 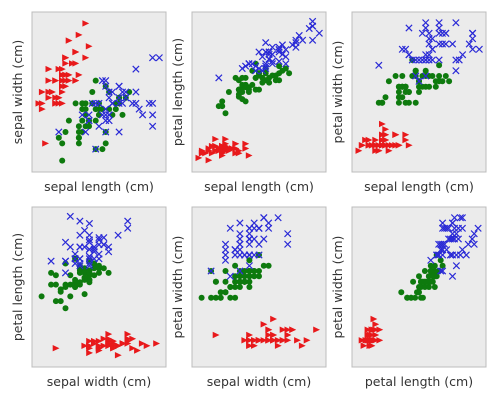 I want to click on x-axis-label: petal length (cm), so click(x=419, y=381).